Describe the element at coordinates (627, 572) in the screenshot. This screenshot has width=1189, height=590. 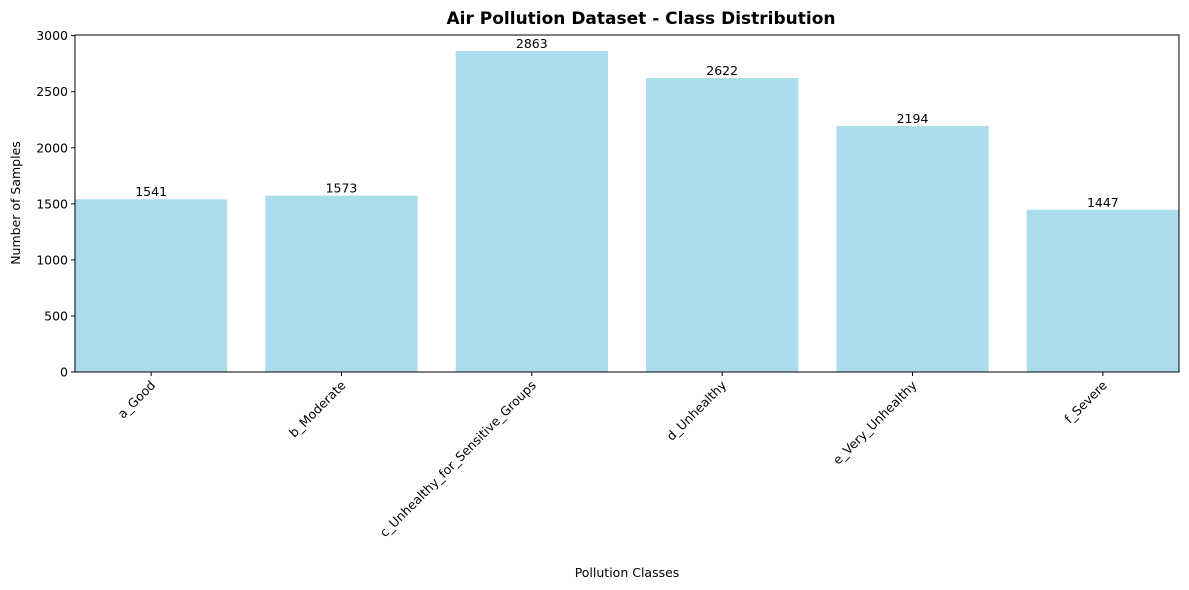
I see `x-axis-label: Pollution Classes` at that location.